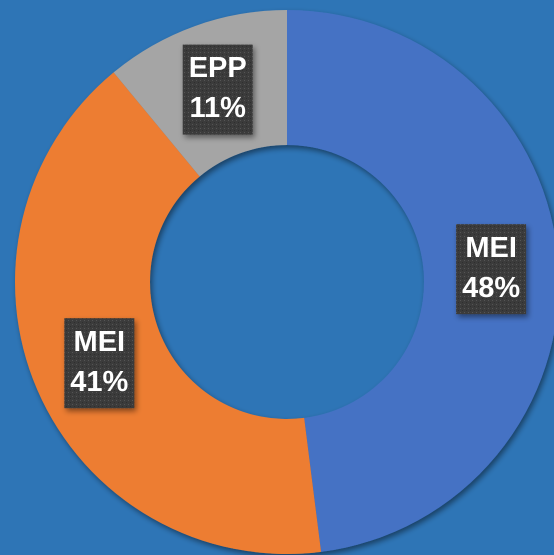 This screenshot has width=554, height=555. What do you see at coordinates (218, 108) in the screenshot?
I see `data-label-value: 11%` at bounding box center [218, 108].